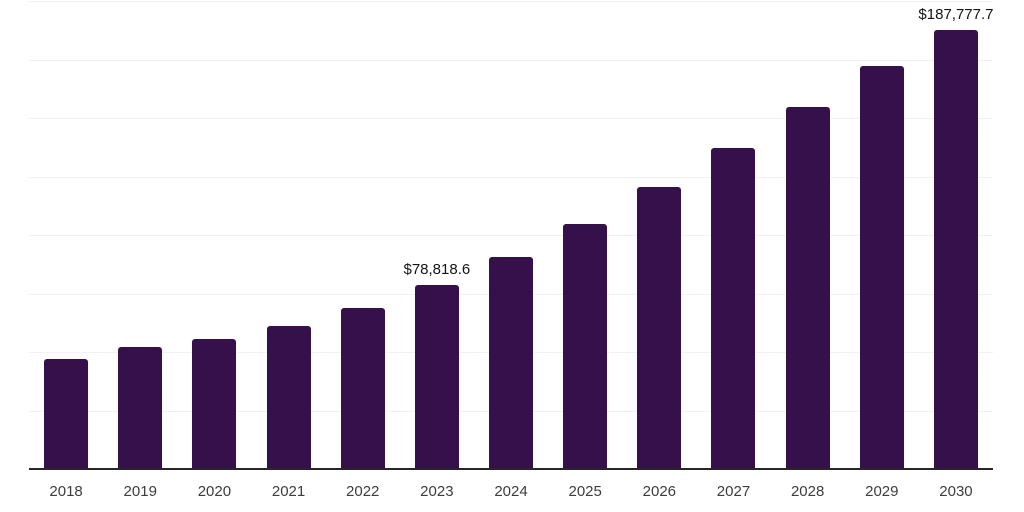 Image resolution: width=1024 pixels, height=512 pixels. What do you see at coordinates (511, 469) in the screenshot?
I see `x-axis-line` at bounding box center [511, 469].